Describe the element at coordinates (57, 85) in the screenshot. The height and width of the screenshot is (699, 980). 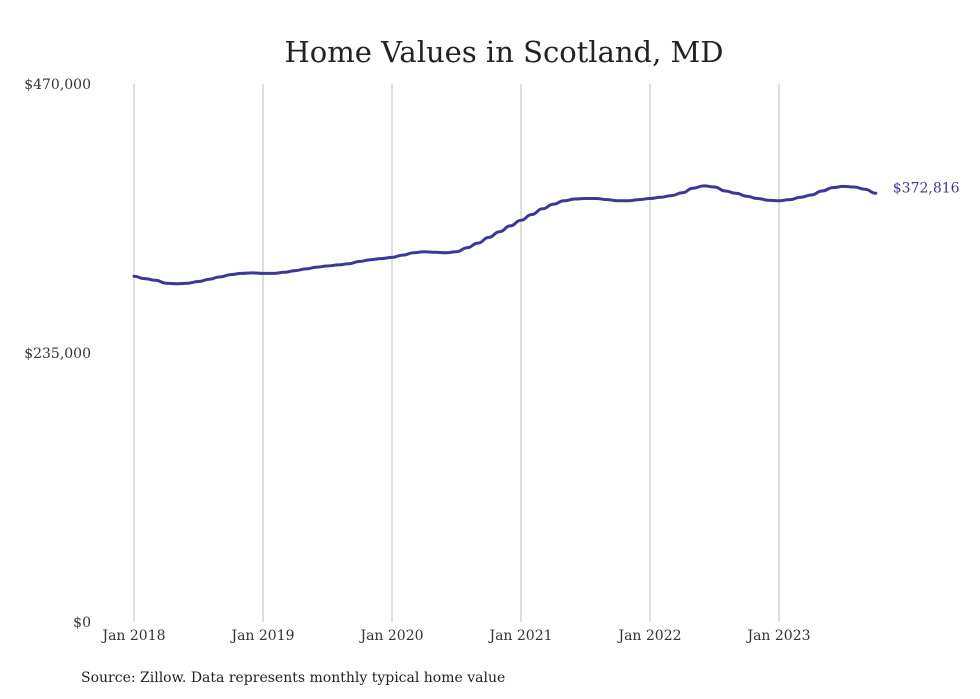
I see `y-tick-label: $470,000` at that location.